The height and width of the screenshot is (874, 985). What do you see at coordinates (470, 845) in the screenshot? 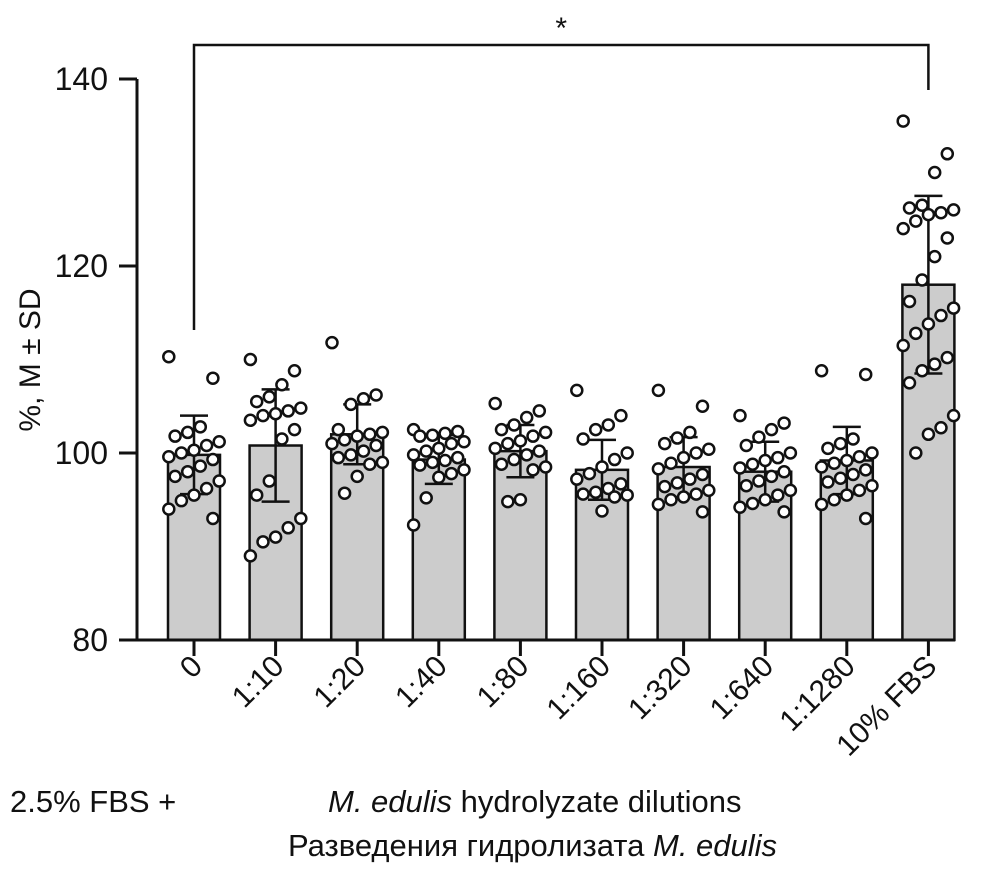
I see `x-axis-title-ru-rest: Разведения гидролизата` at bounding box center [470, 845].